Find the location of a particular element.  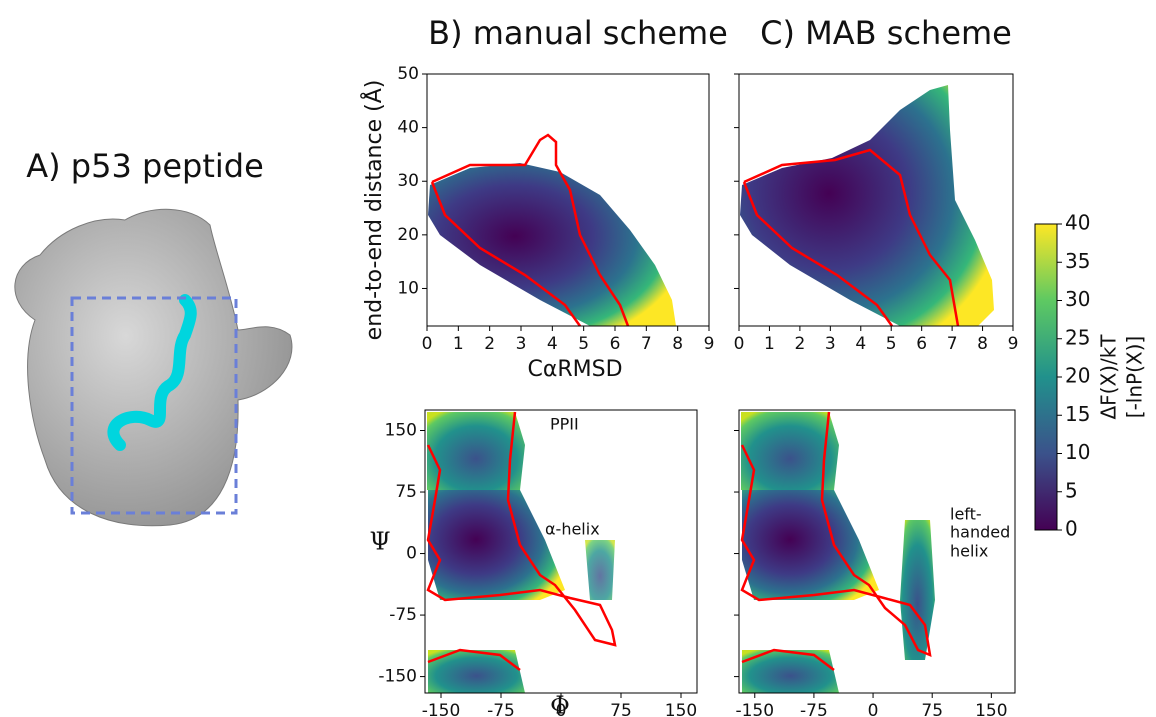

y-tick-label: 75 is located at coordinates (406, 492).